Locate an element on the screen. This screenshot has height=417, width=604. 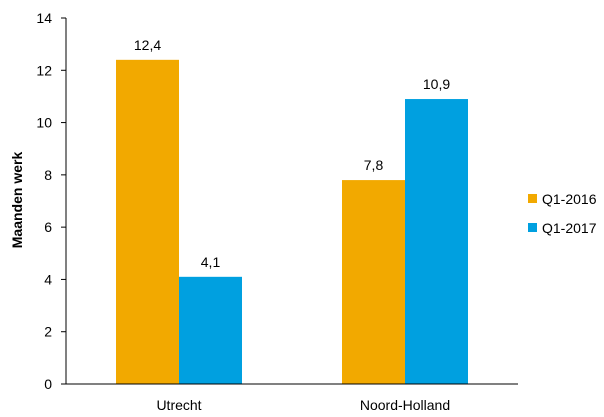
y-axis-label: Maanden werk is located at coordinates (17, 200).